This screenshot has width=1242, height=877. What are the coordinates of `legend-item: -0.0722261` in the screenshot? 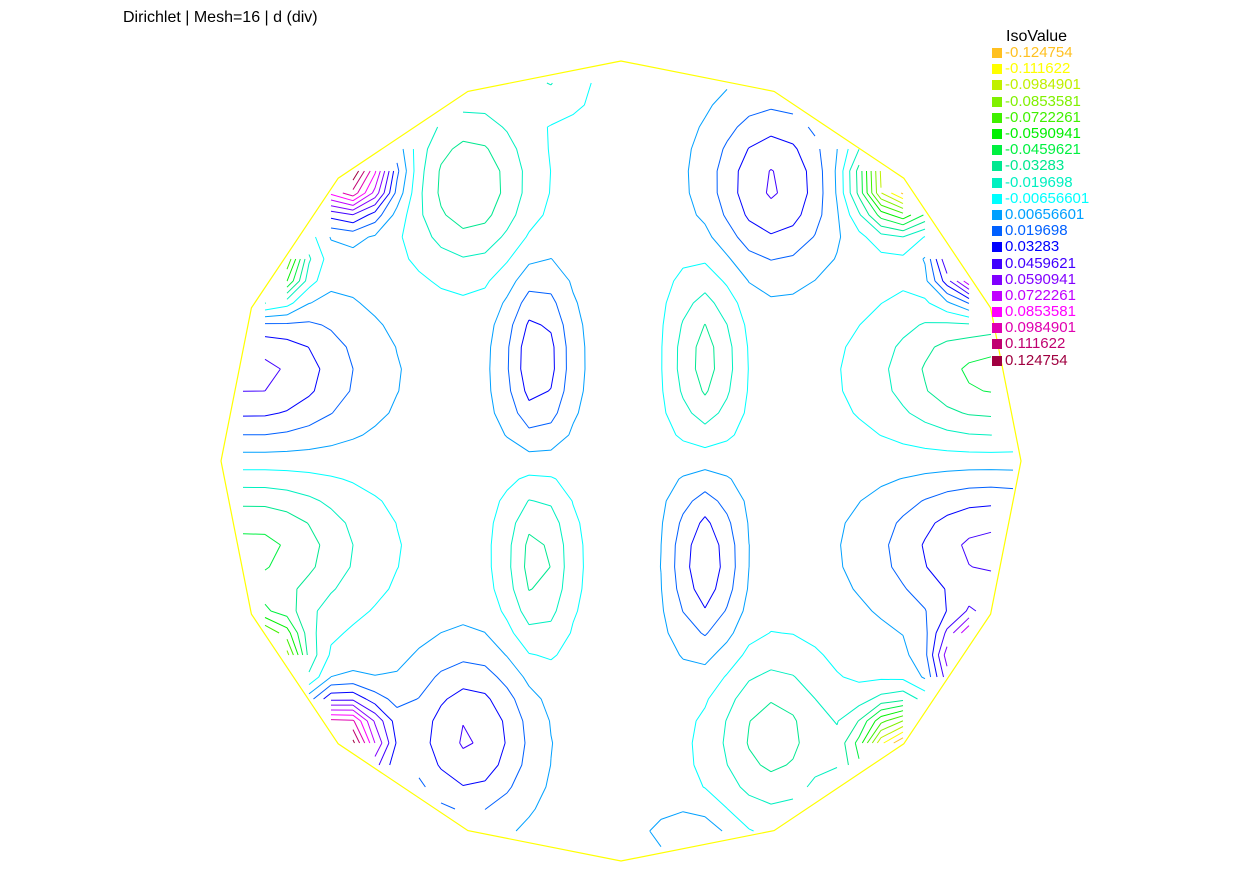 It's located at (1057, 117).